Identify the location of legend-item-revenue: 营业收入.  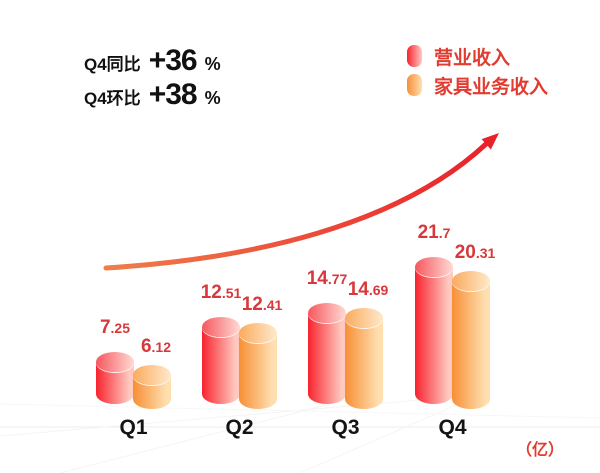
(477, 57).